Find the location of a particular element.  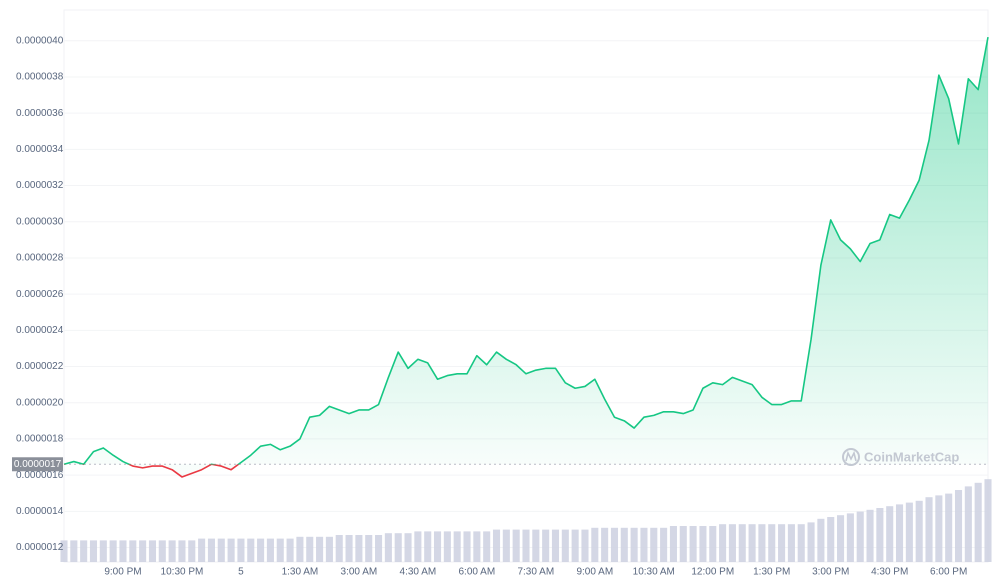

y-tick-label: 0.0000012 is located at coordinates (40, 547).